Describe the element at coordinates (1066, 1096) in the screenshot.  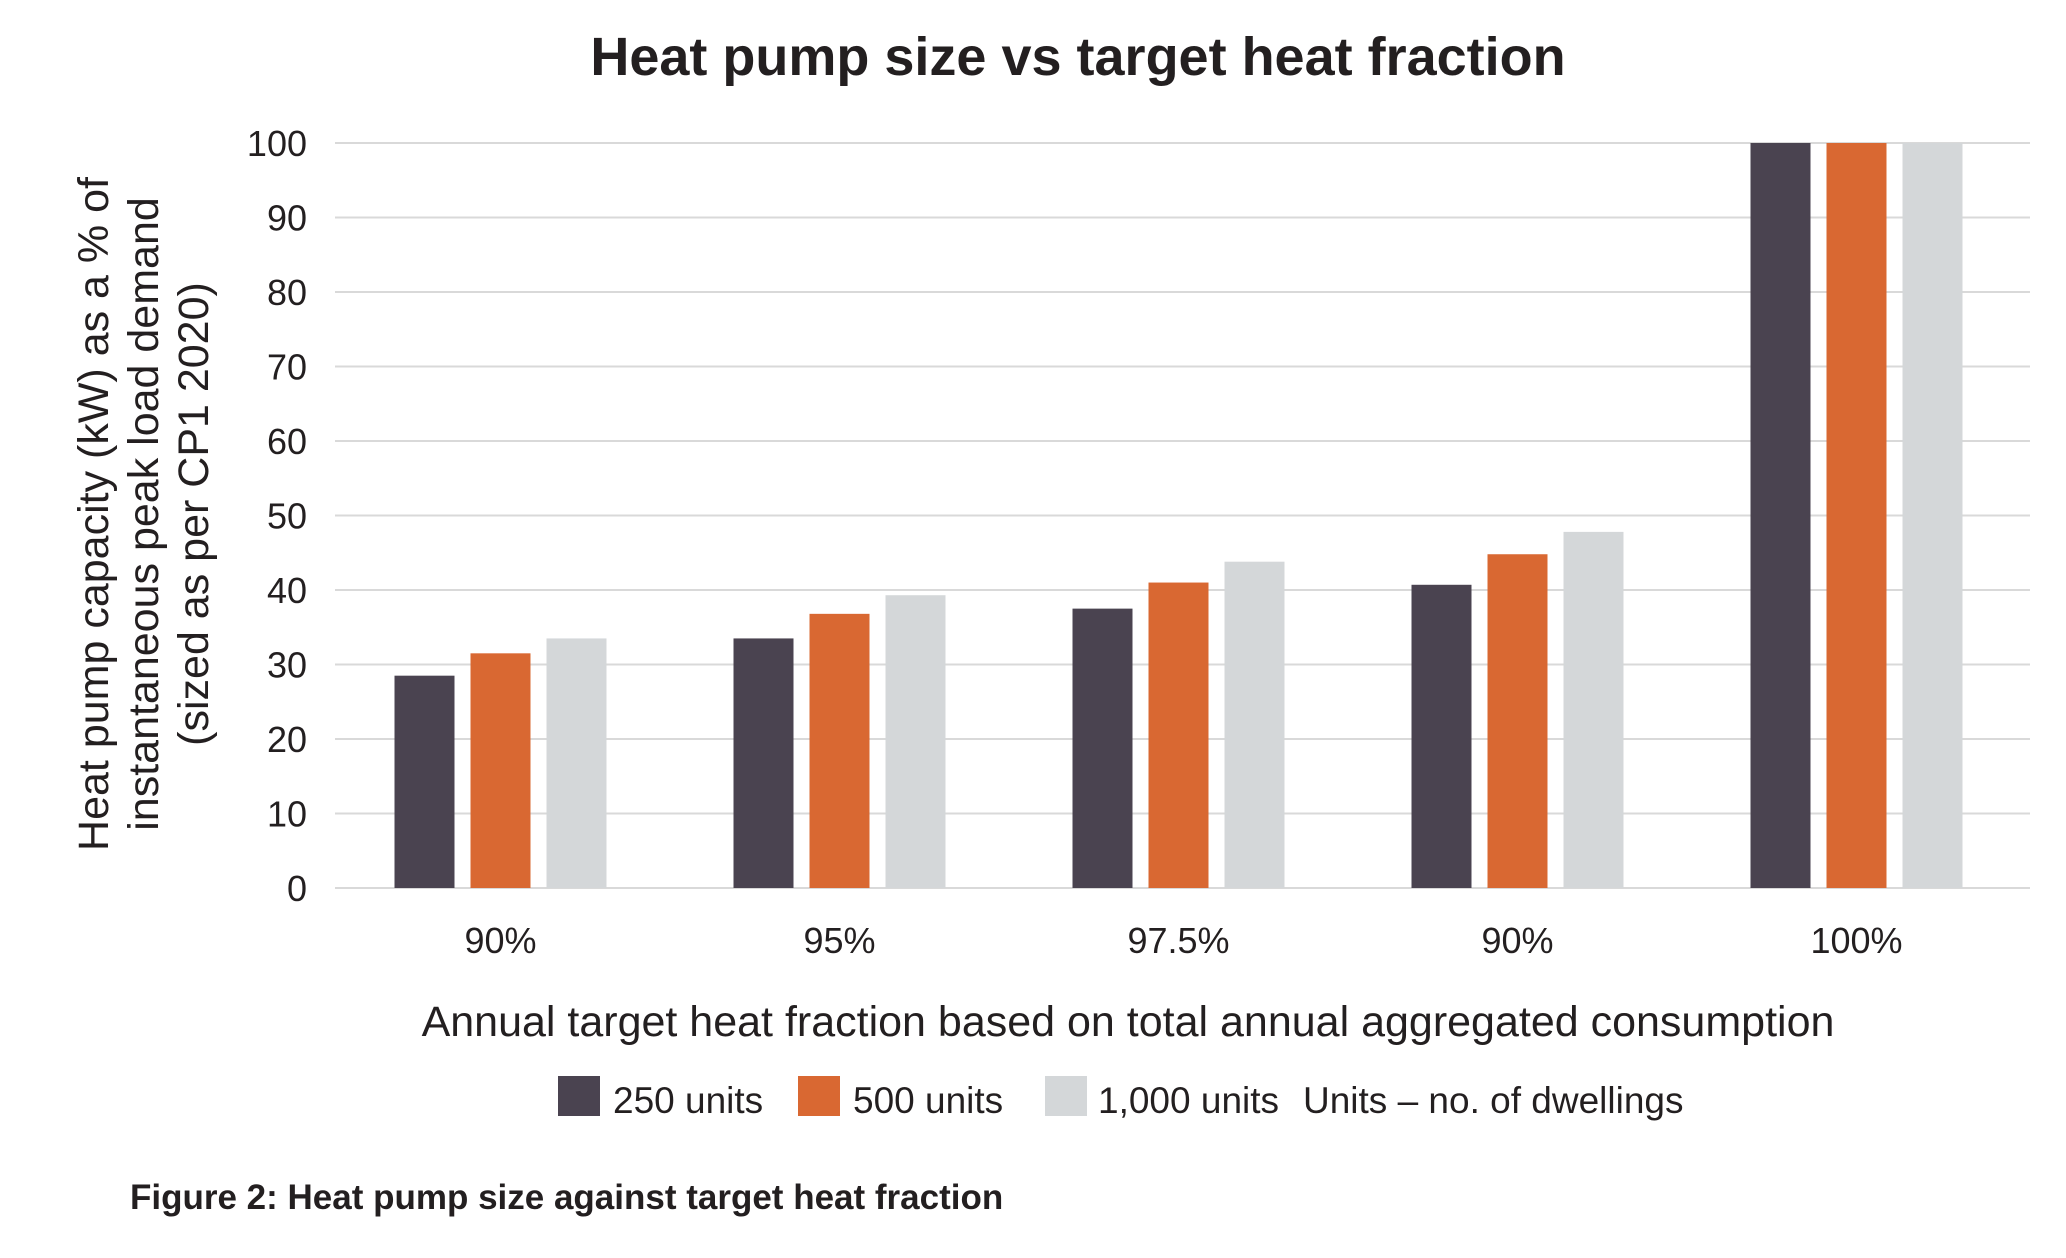
I see `legend-swatch-1000-units` at that location.